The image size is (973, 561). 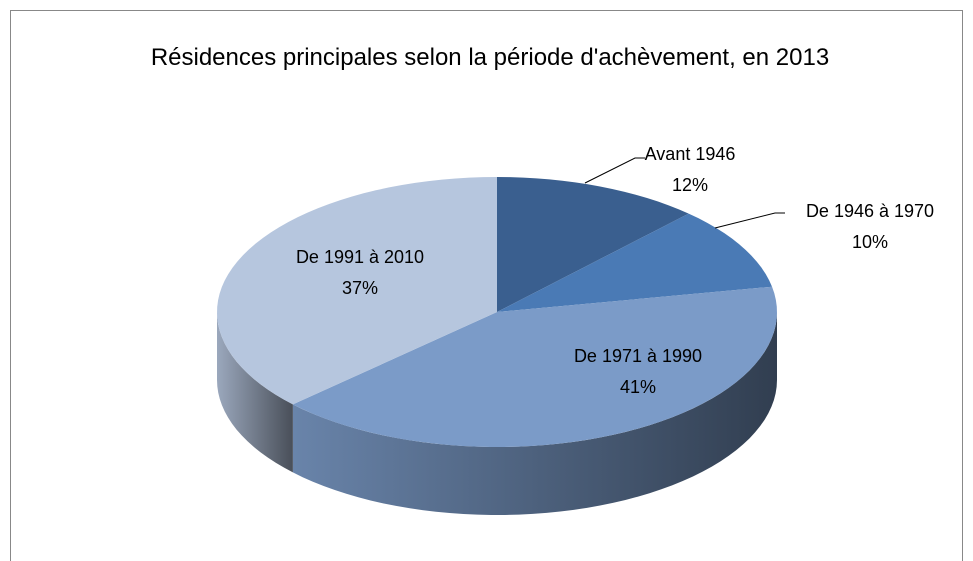 What do you see at coordinates (360, 257) in the screenshot?
I see `slice-label: De 1991 à 2010` at bounding box center [360, 257].